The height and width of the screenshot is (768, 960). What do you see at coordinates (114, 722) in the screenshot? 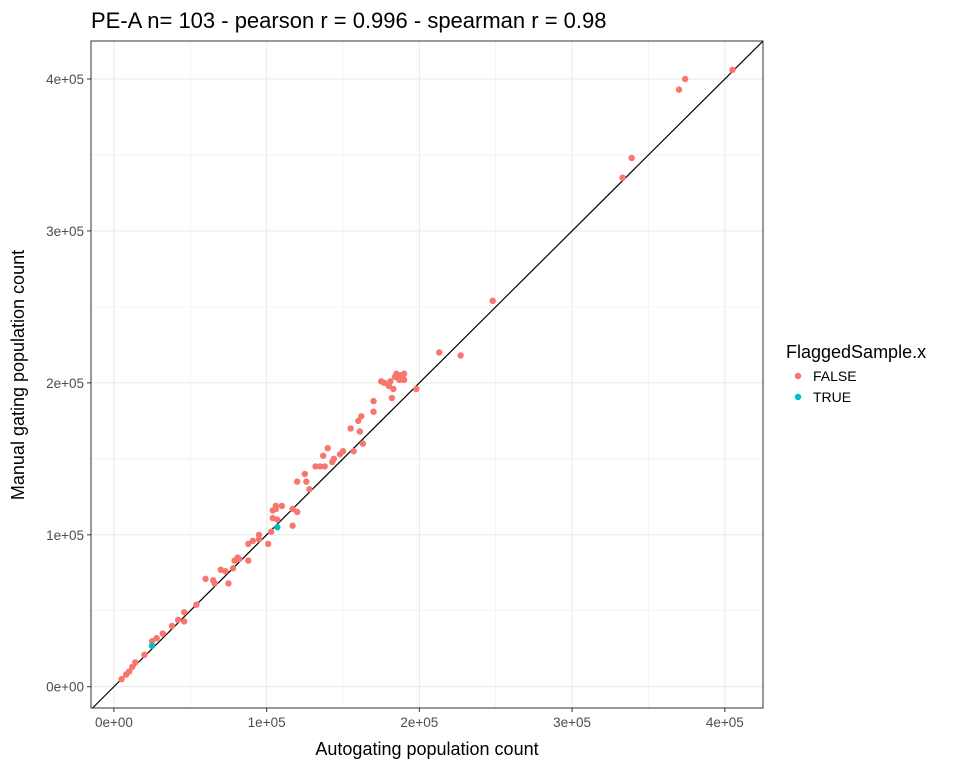
I see `x-tick-label: 0e+00` at bounding box center [114, 722].